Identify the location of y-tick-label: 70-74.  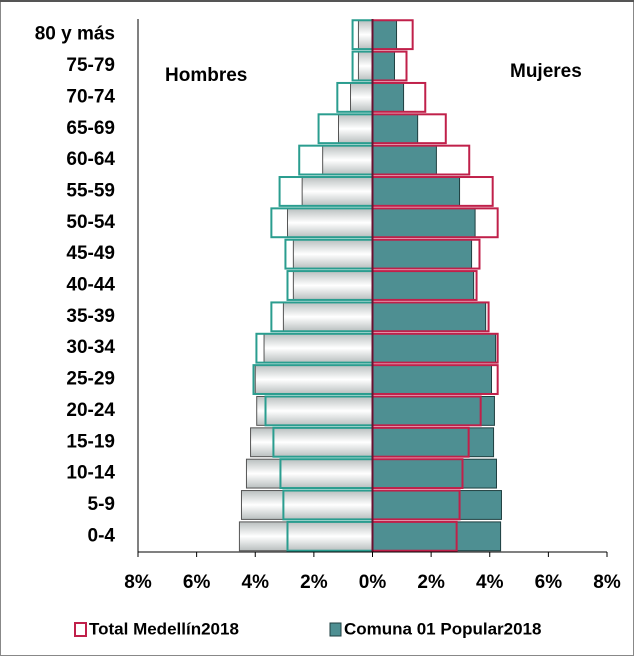
(90, 96).